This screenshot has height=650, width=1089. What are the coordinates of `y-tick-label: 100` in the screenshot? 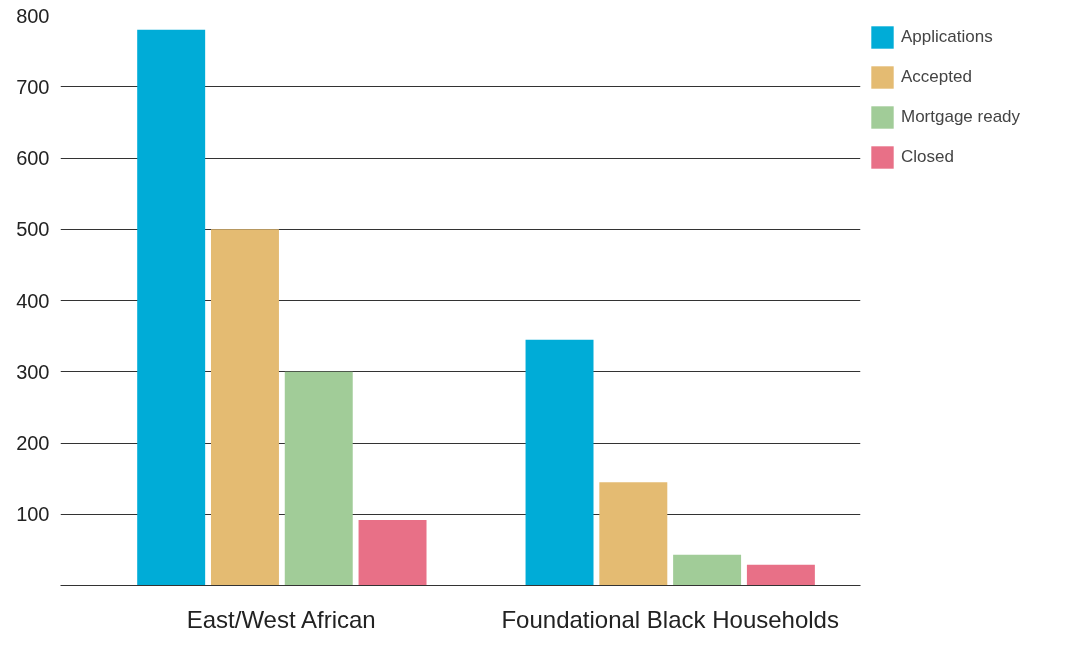 It's located at (33, 514).